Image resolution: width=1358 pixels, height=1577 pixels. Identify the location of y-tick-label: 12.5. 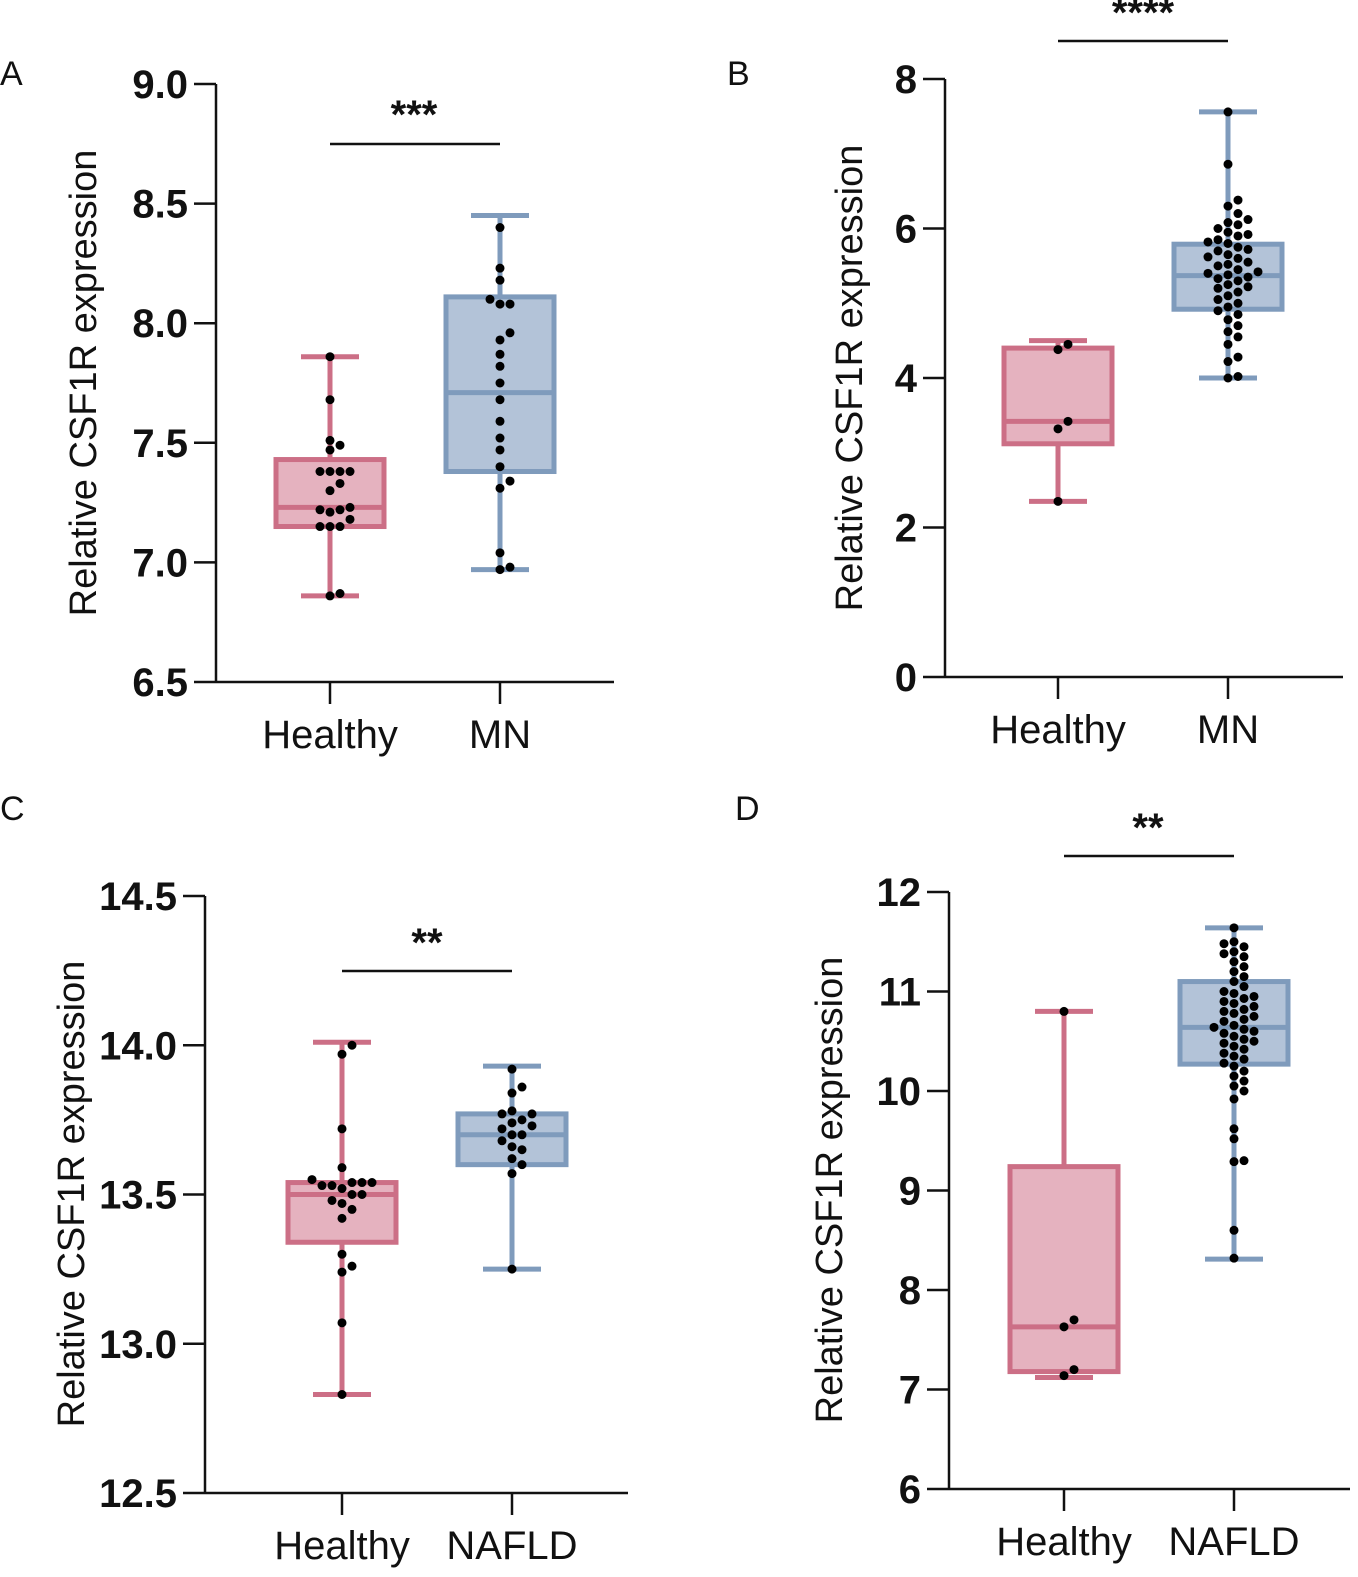
(138, 1494).